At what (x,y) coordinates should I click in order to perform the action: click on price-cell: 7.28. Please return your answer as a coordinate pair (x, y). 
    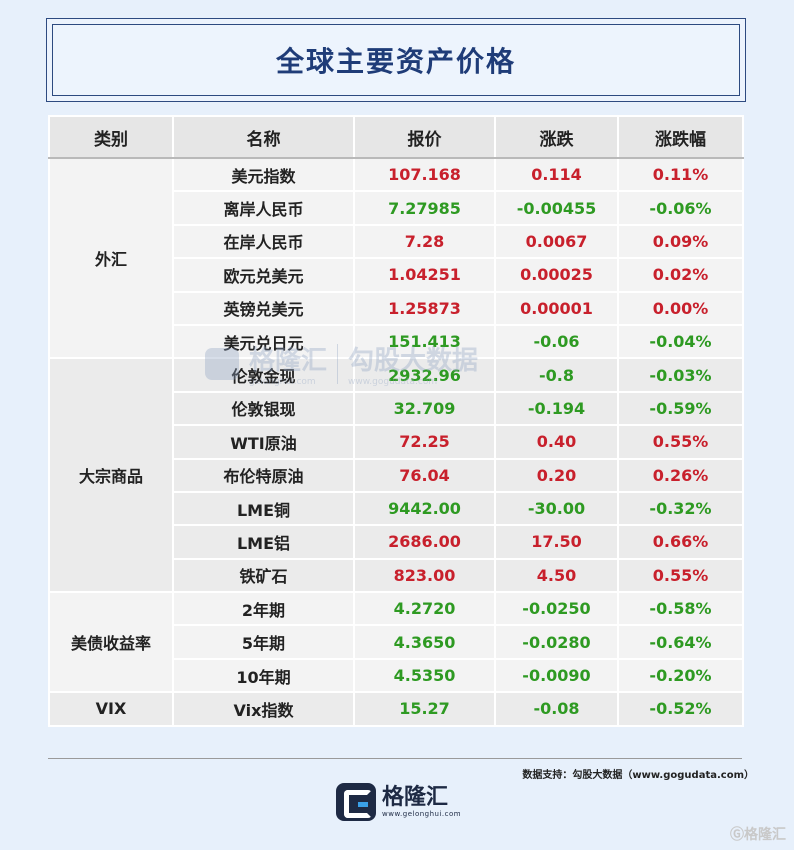
    Looking at the image, I should click on (424, 241).